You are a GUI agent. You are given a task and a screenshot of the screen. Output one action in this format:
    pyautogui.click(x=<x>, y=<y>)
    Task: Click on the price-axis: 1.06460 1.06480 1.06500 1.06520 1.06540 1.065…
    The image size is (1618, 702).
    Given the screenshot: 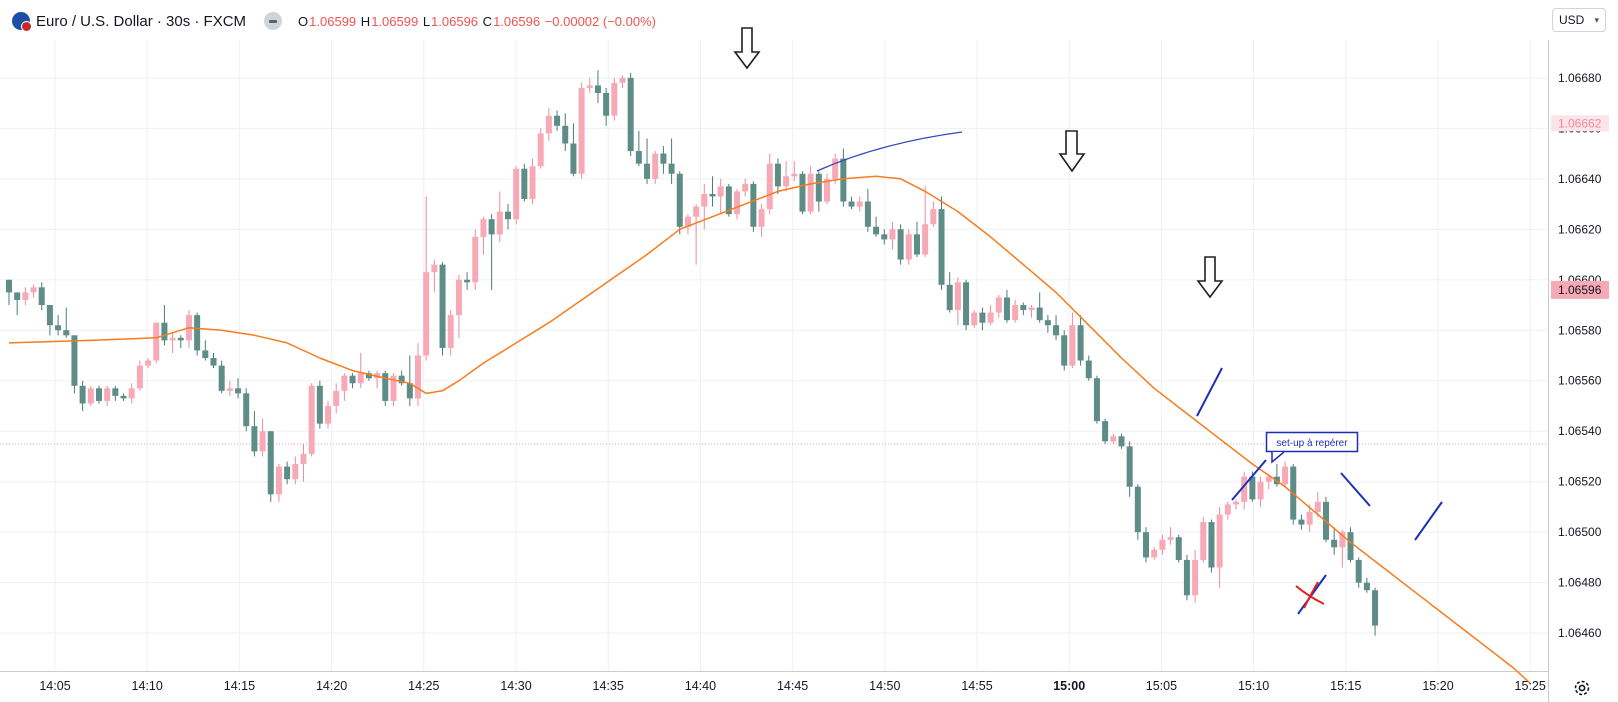 What is the action you would take?
    pyautogui.click(x=1580, y=355)
    